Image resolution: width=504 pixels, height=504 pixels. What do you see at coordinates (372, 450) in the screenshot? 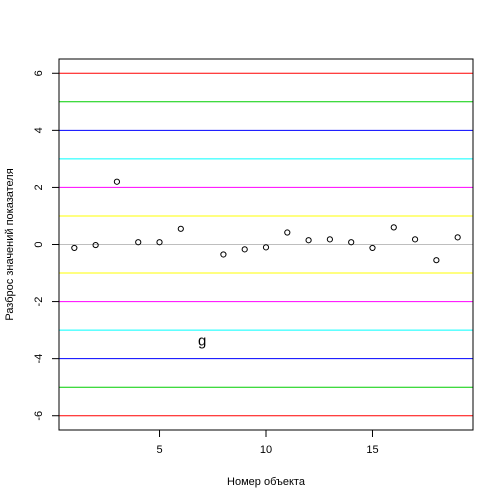
I see `x-tick-label: 15` at bounding box center [372, 450].